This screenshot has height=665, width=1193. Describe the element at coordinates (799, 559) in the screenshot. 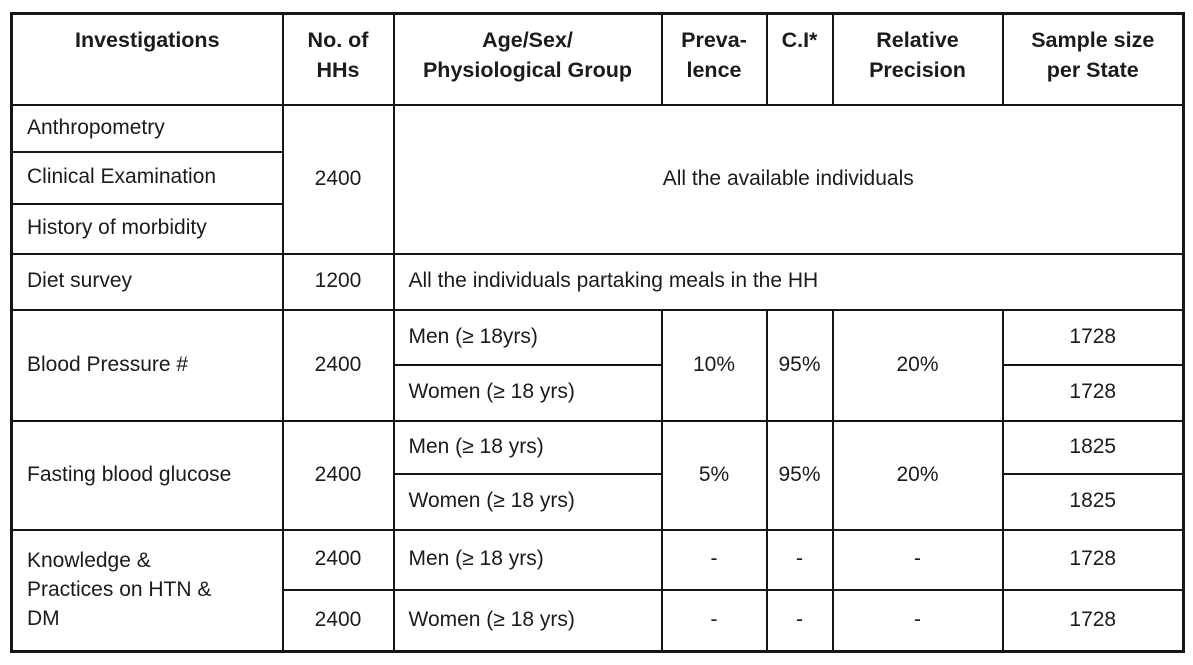

I see `cell-knowledge-practices-men-ci: -` at that location.